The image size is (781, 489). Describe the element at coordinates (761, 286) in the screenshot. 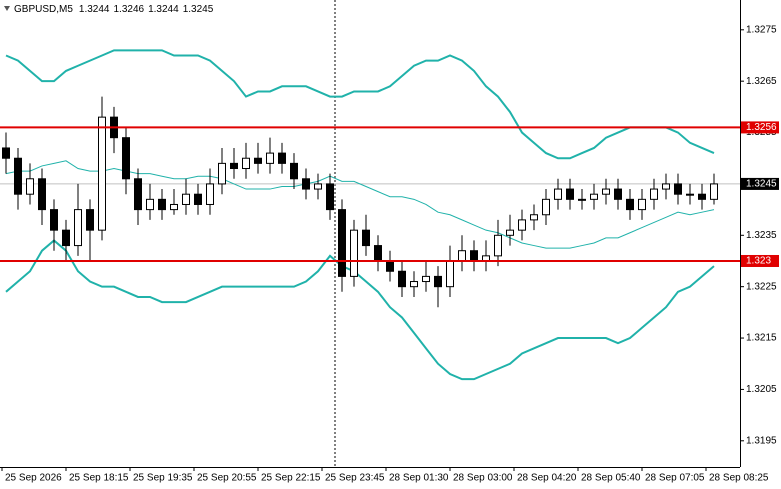

I see `y-tick-label: 1.3225` at that location.